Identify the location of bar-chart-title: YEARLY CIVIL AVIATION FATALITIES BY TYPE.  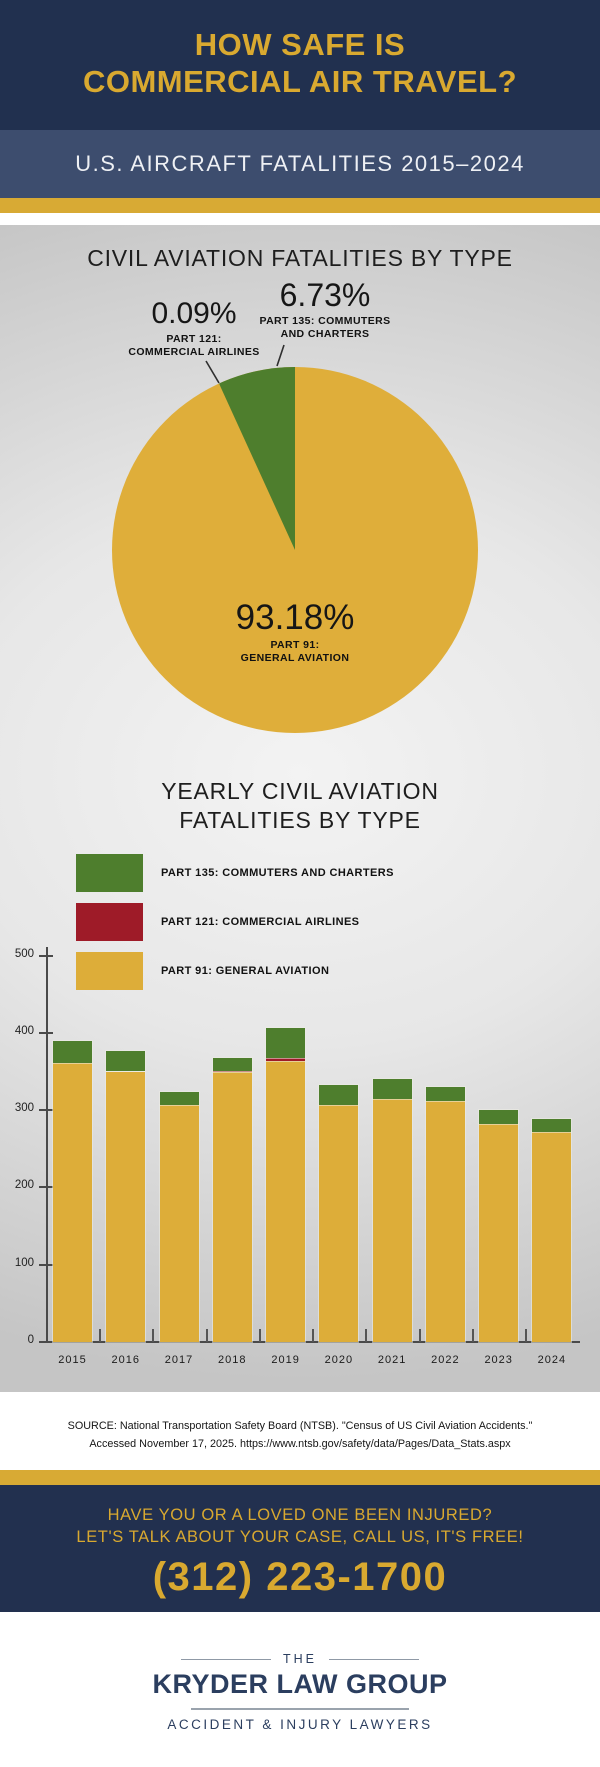
(300, 805).